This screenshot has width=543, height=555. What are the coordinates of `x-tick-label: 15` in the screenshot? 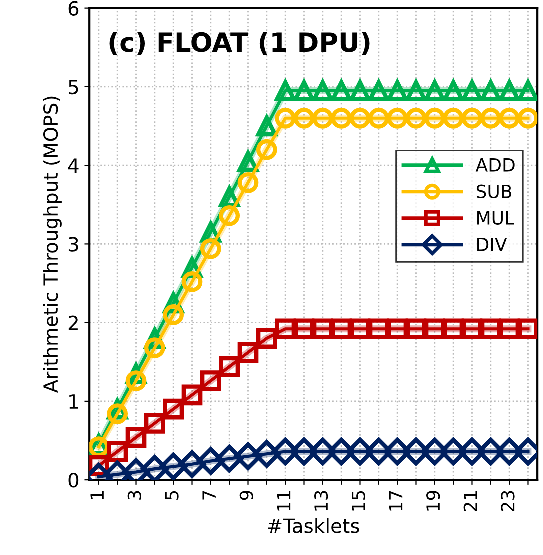 It's located at (359, 501).